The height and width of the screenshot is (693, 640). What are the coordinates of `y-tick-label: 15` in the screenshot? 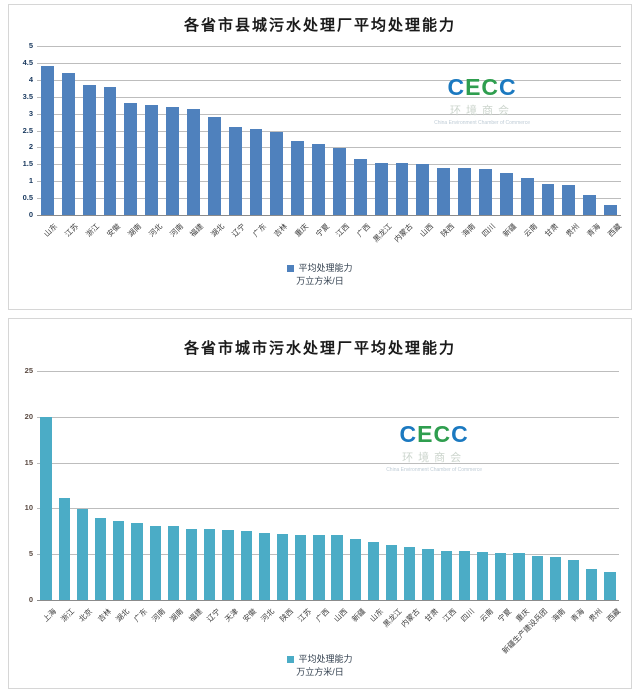 It's located at (28, 462).